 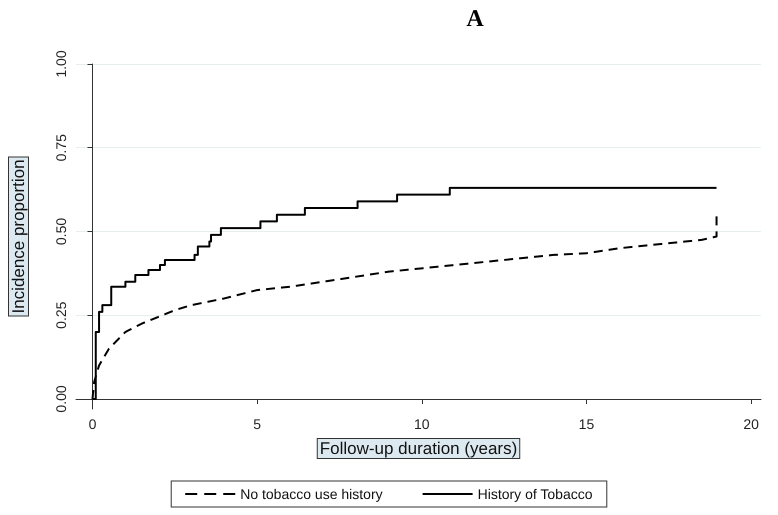 I want to click on y-axis-title: Incidence proportion, so click(x=18, y=236).